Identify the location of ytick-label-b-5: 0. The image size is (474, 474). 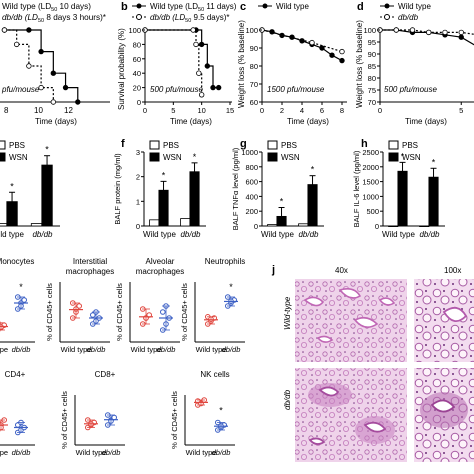
(139, 102).